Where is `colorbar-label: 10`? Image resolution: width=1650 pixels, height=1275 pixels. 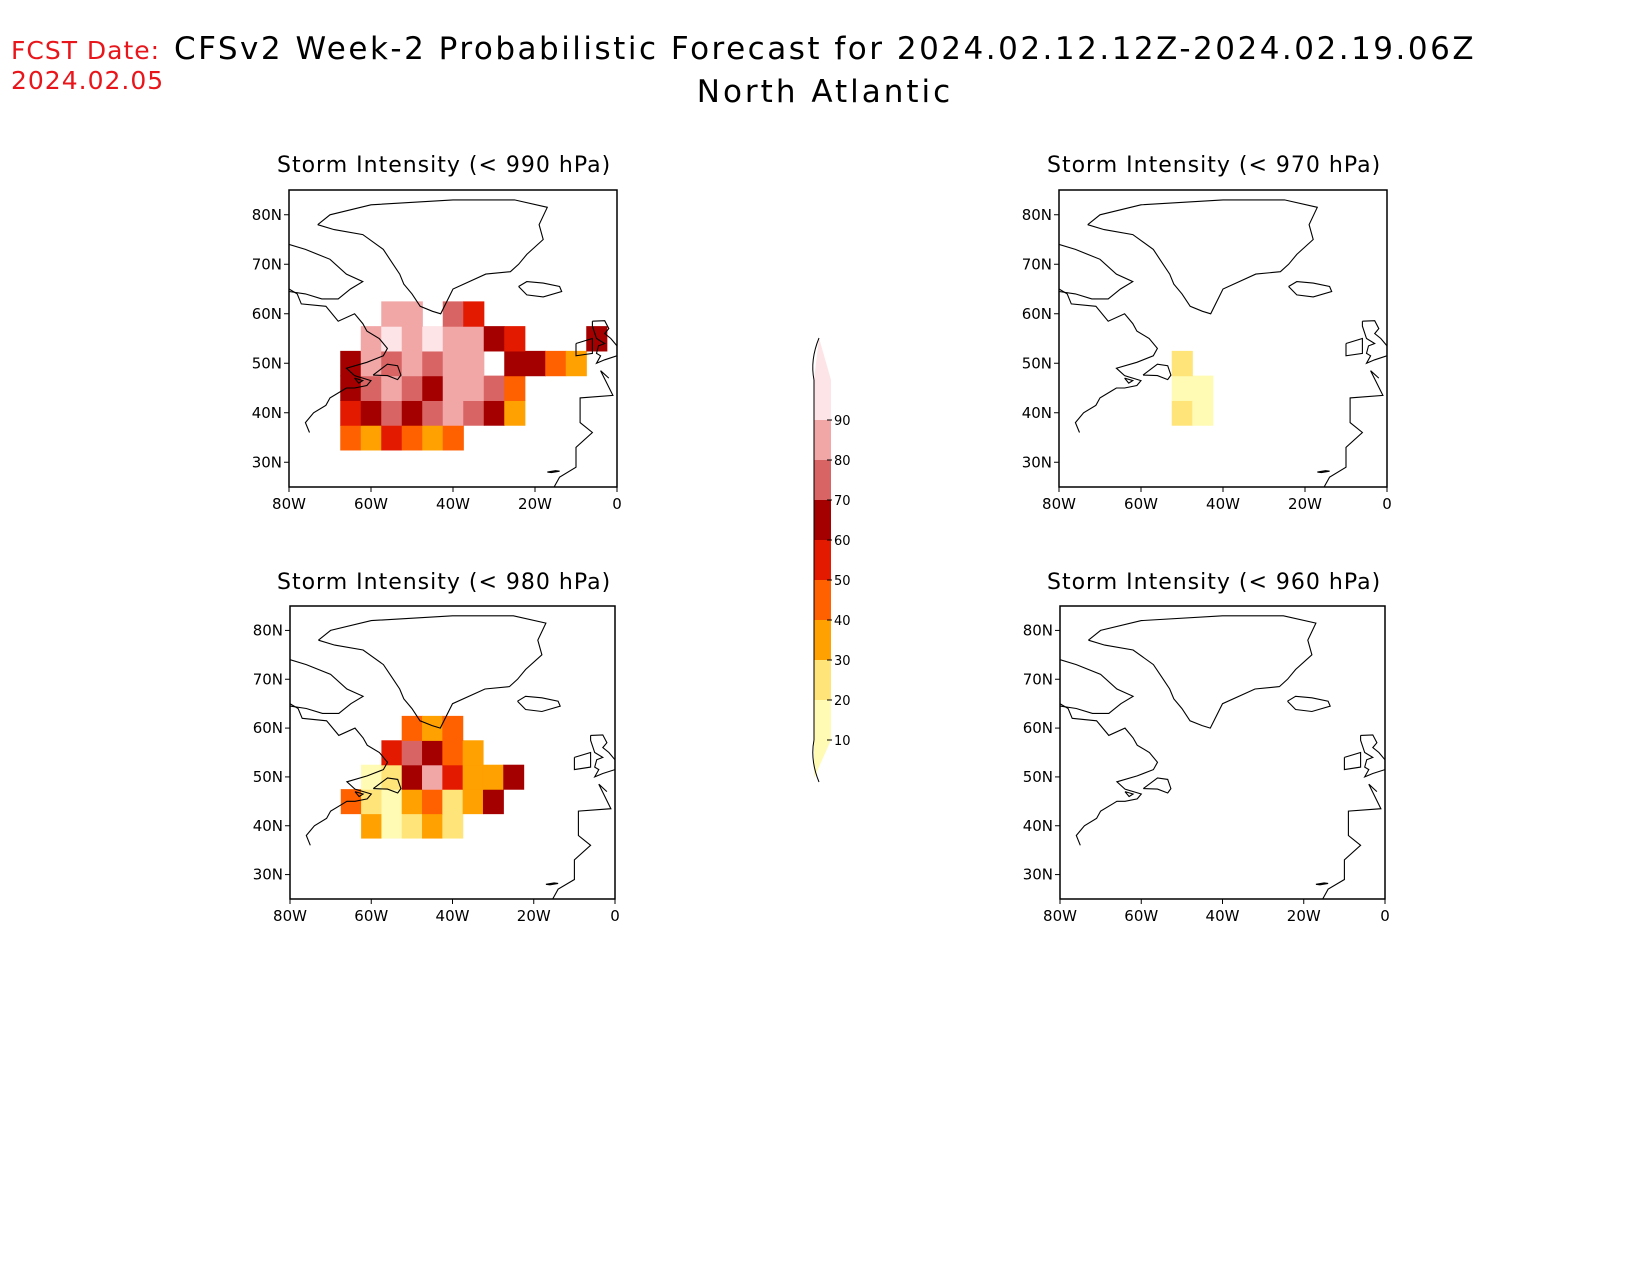
colorbar-label: 10 is located at coordinates (842, 741).